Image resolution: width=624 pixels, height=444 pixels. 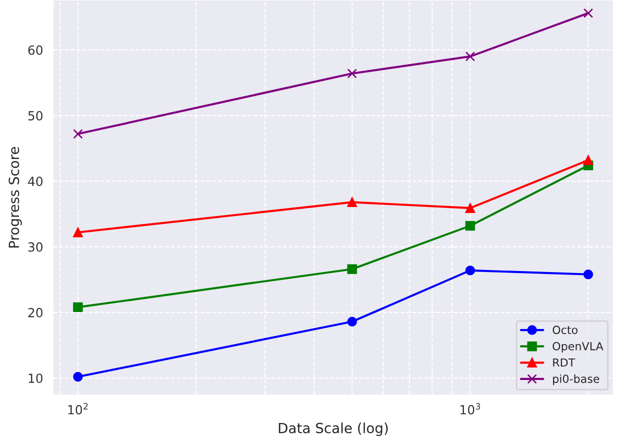 What do you see at coordinates (78, 408) in the screenshot?
I see `x-tick-label: 10$^{2}$` at bounding box center [78, 408].